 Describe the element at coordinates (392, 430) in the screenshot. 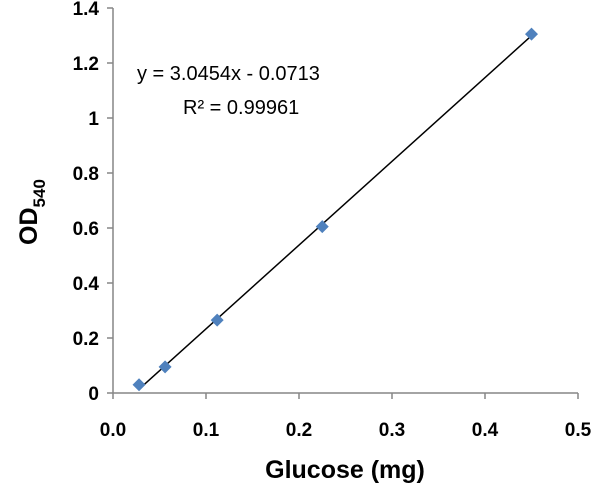

I see `x-tick-label: 0.3` at that location.